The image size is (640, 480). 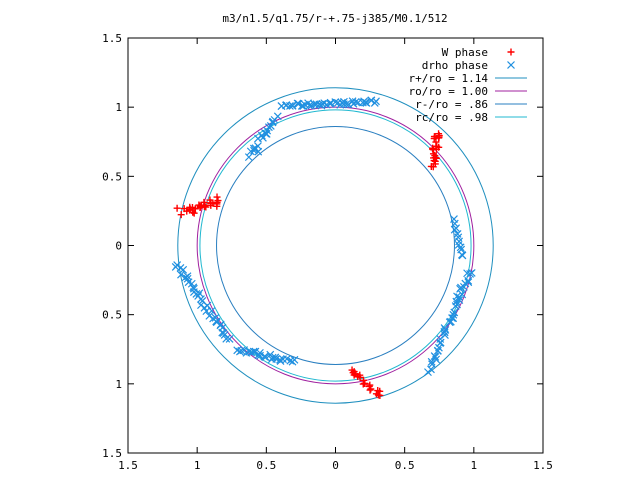 What do you see at coordinates (465, 52) in the screenshot?
I see `legend-label: W phase` at bounding box center [465, 52].